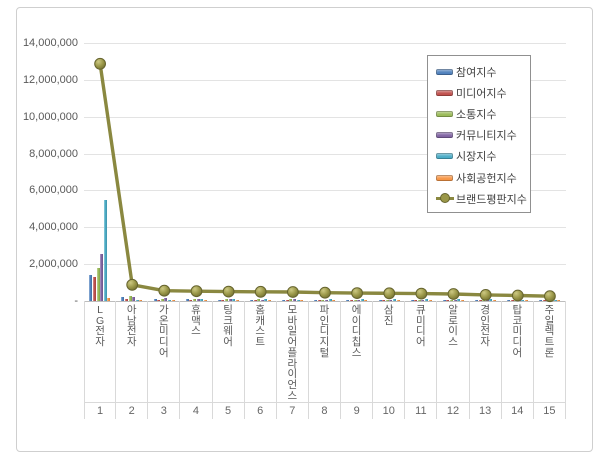 The width and height of the screenshot is (600, 460). What do you see at coordinates (421, 410) in the screenshot?
I see `category-rank-11: 11` at bounding box center [421, 410].